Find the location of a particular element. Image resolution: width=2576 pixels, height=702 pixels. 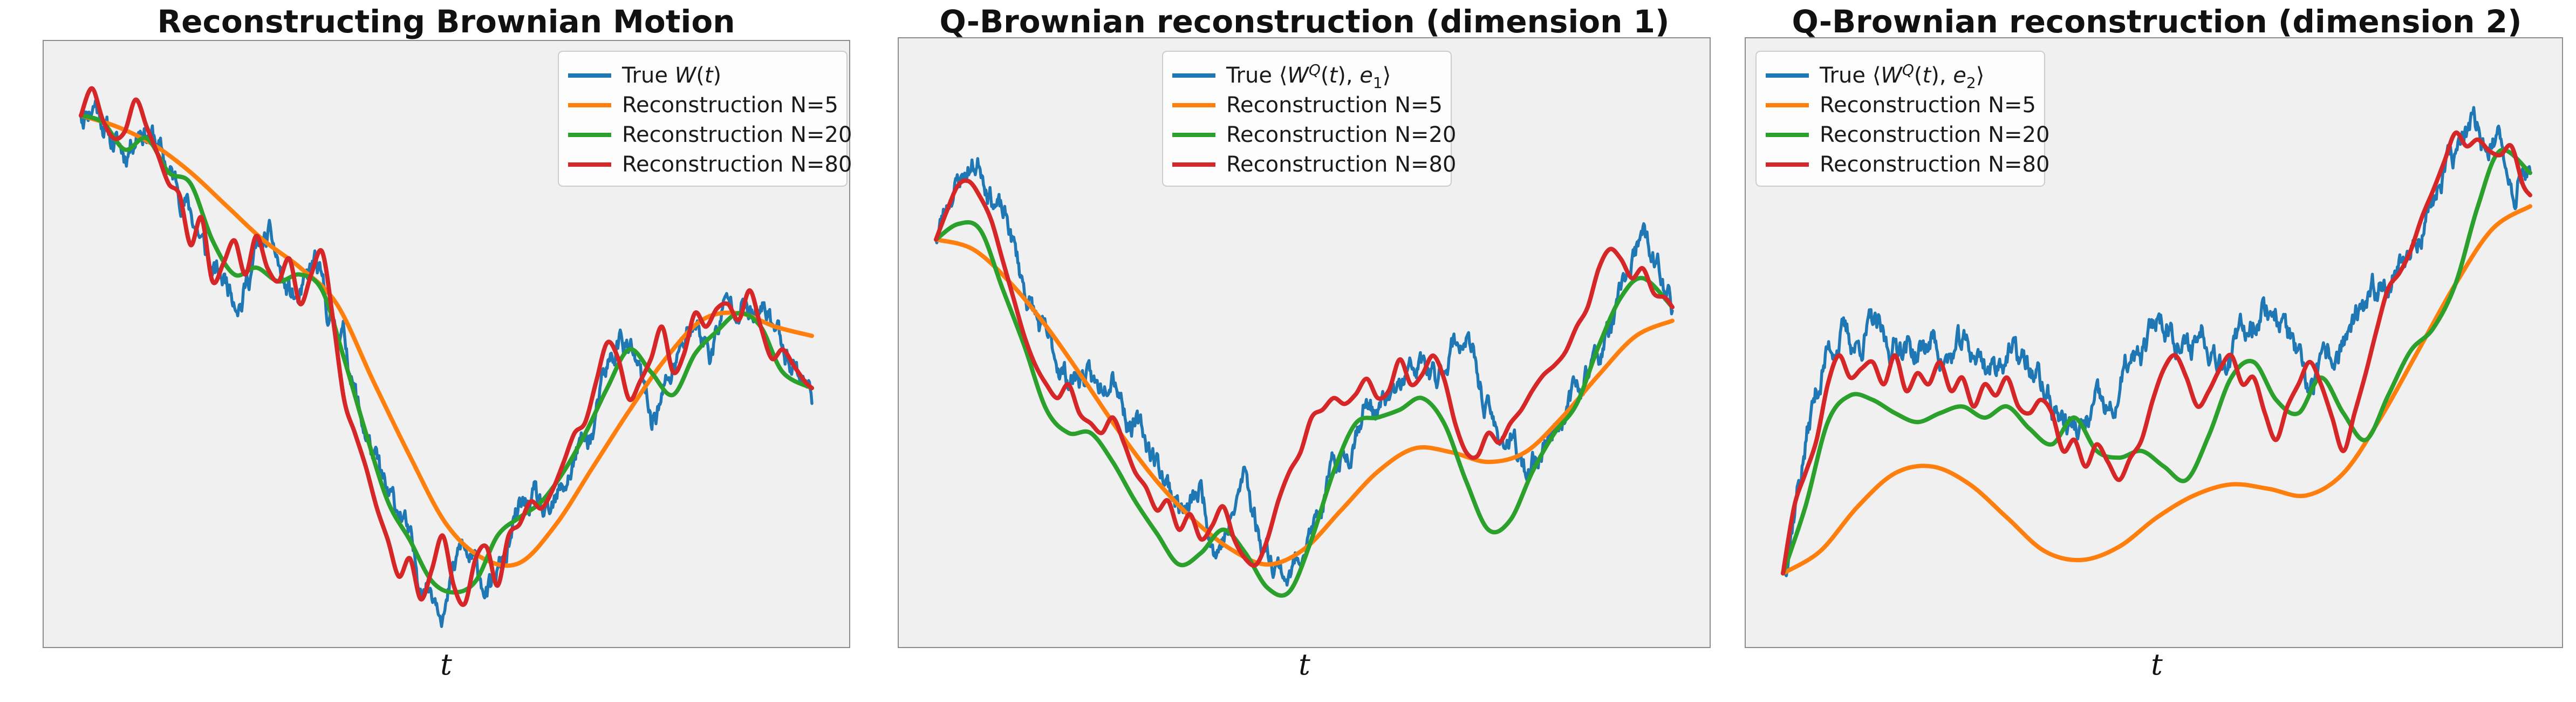

chart-title: Q-Brownian reconstruction (dimension 2) is located at coordinates (2157, 21).